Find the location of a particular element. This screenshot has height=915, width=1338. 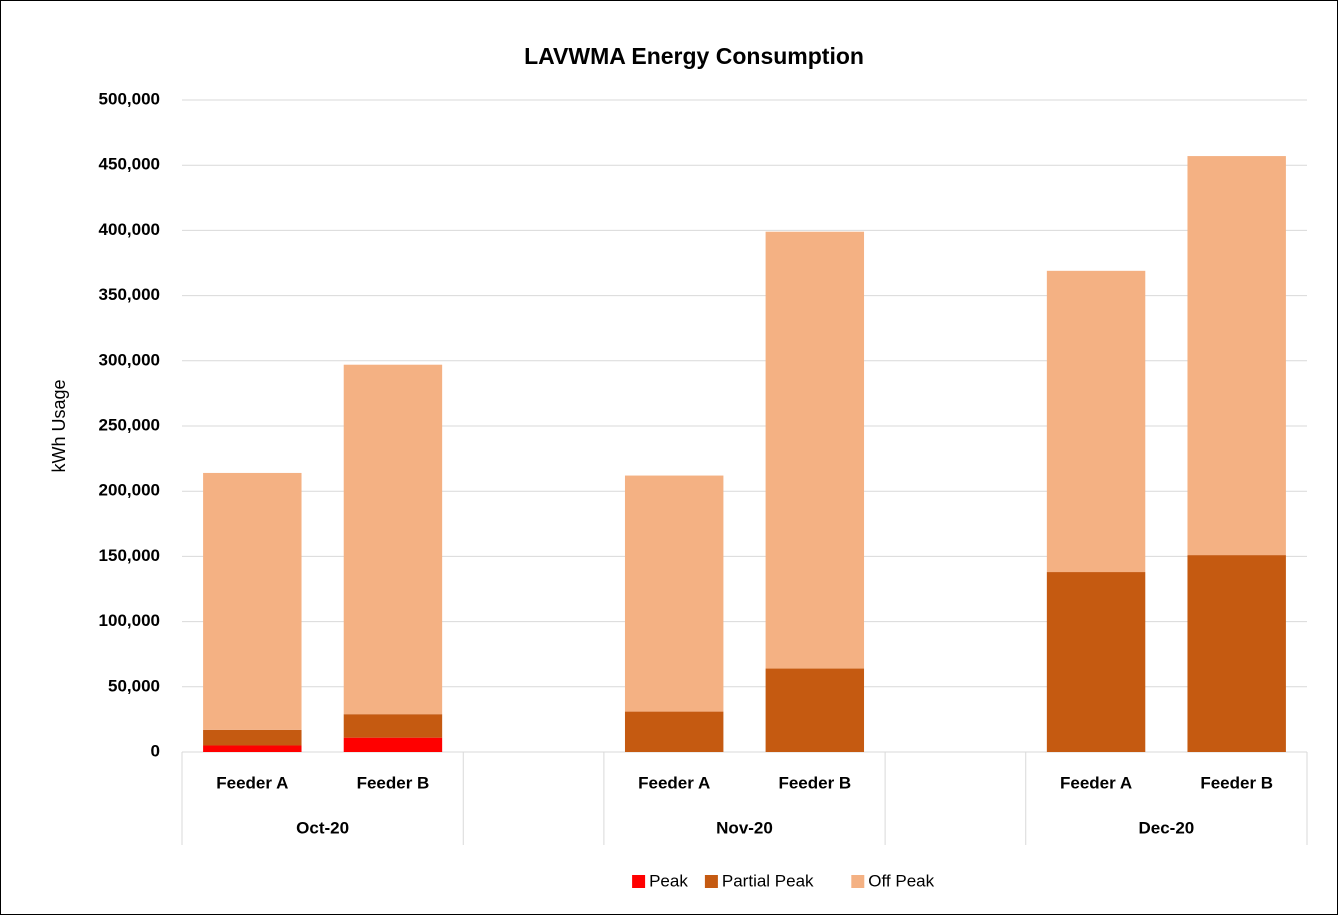

y-tick-label: 450,000 is located at coordinates (129, 164).